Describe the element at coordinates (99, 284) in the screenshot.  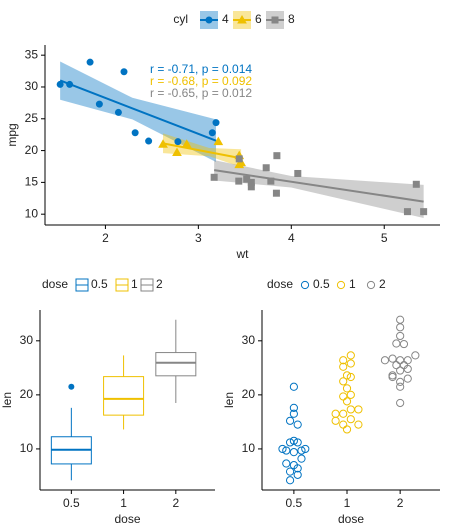
I see `legend-label: 0.5` at that location.